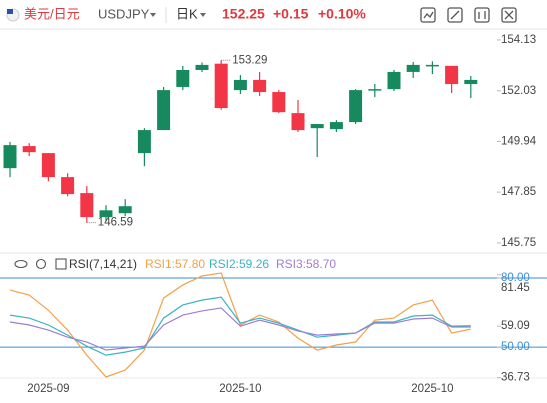 The image size is (547, 403). I want to click on indicator-icon, so click(428, 15).